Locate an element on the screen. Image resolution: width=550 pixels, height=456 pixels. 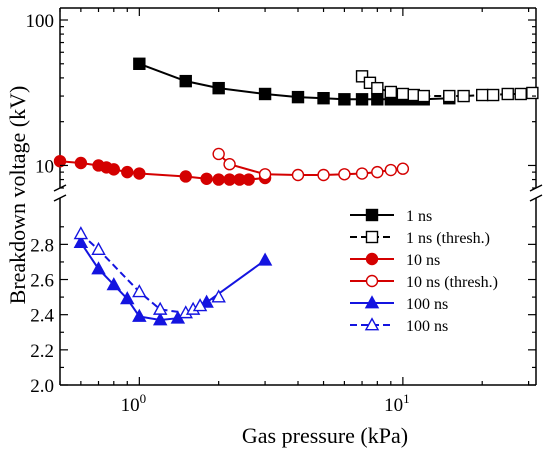
y-axis-label: Breakdown voltage (kV) is located at coordinates (17, 195).